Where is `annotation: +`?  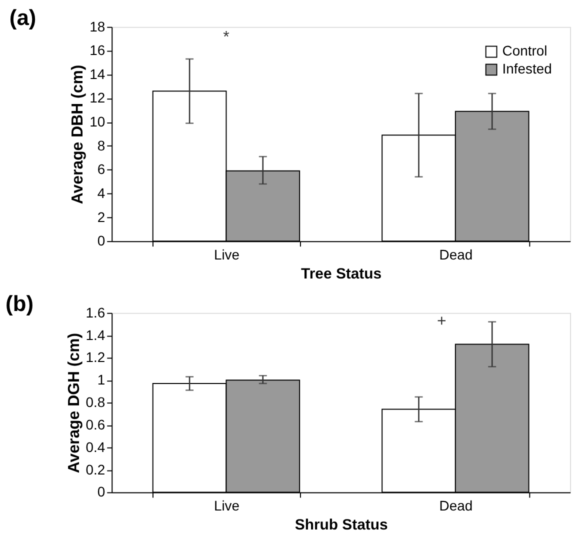 annotation: + is located at coordinates (441, 321).